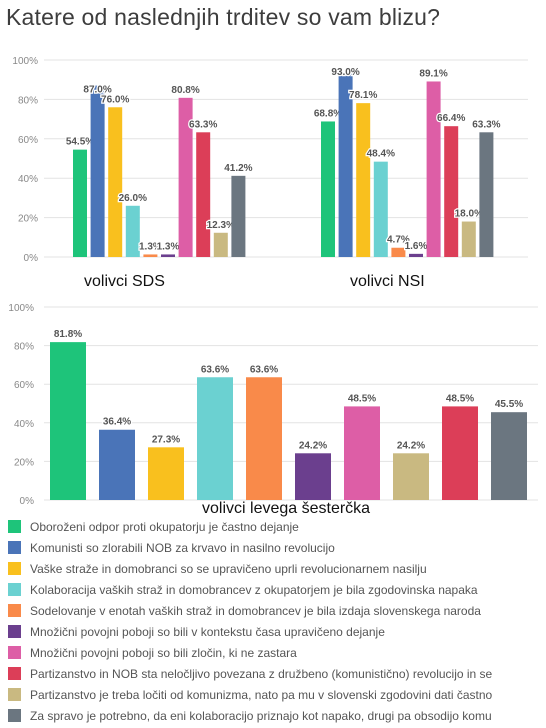 This screenshot has width=546, height=728. I want to click on top-data-label: 18.0%, so click(469, 214).